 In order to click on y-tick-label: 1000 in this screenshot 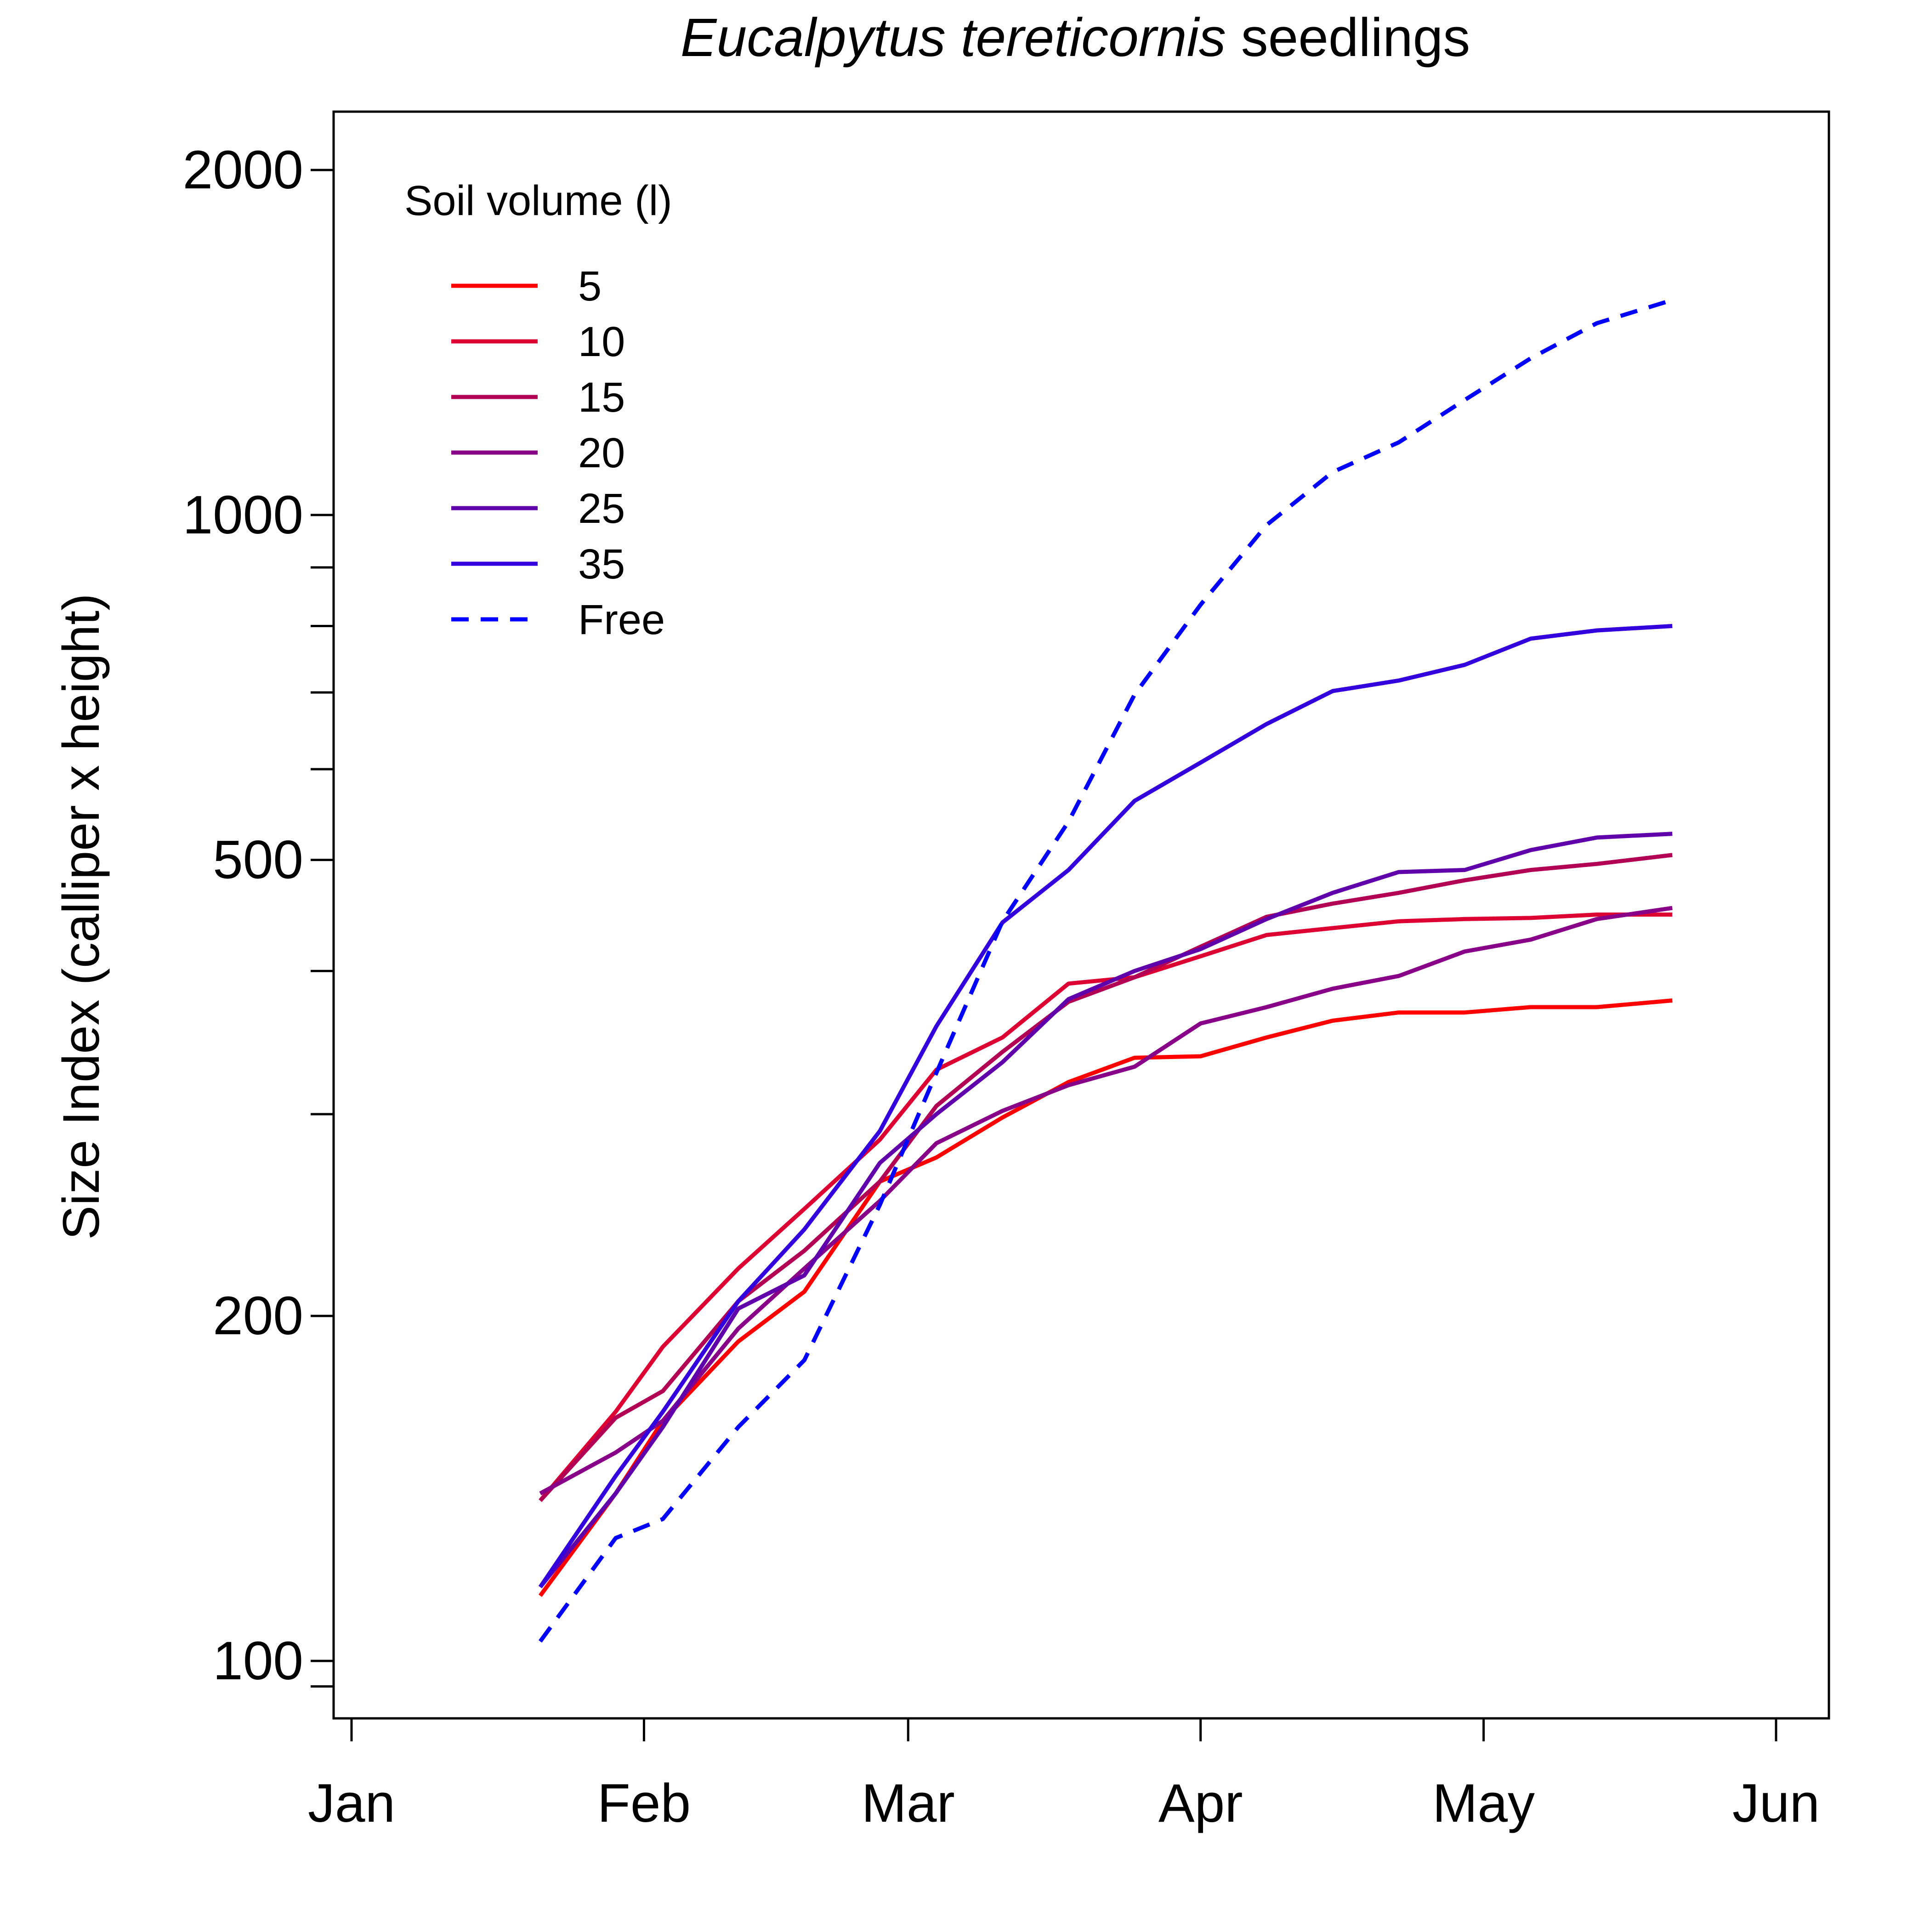, I will do `click(243, 515)`.